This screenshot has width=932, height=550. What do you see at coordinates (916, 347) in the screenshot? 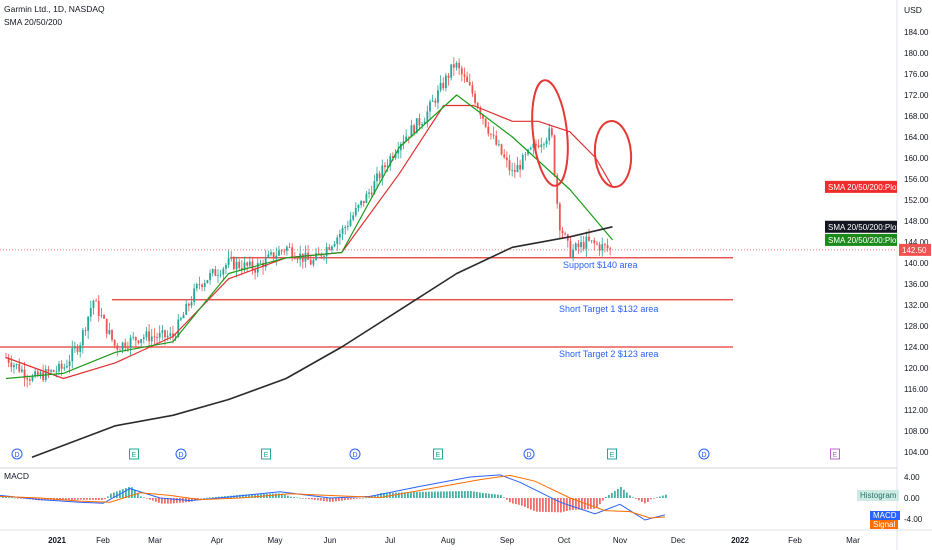
I see `price-tick-label: 124.00` at bounding box center [916, 347].